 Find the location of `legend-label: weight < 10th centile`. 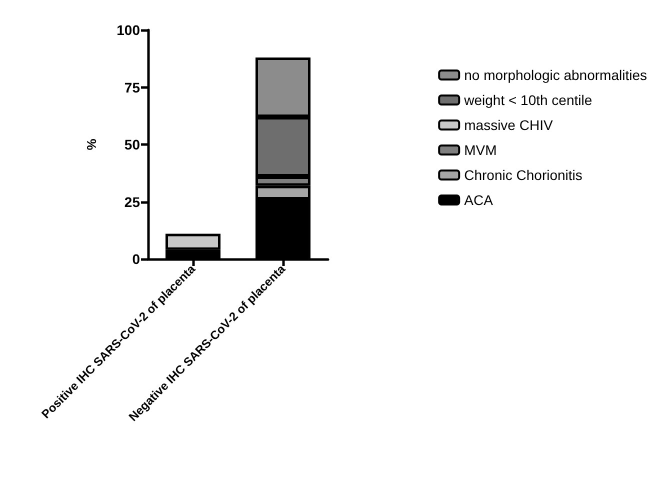

legend-label: weight < 10th centile is located at coordinates (527, 100).